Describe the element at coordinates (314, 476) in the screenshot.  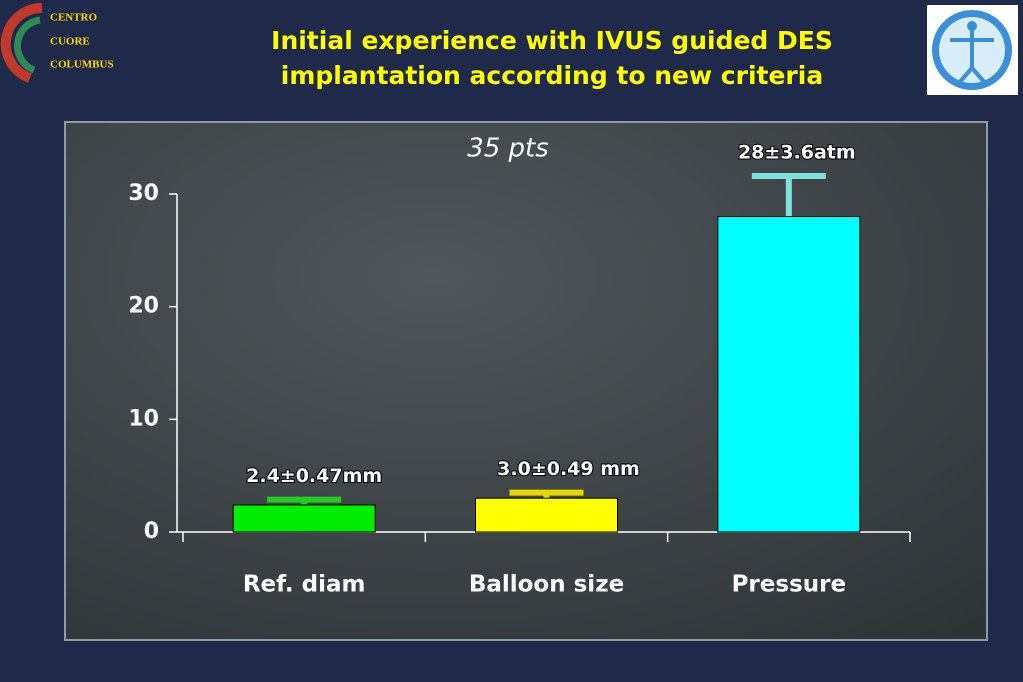
I see `value-label: 2.4±0.47mm` at that location.